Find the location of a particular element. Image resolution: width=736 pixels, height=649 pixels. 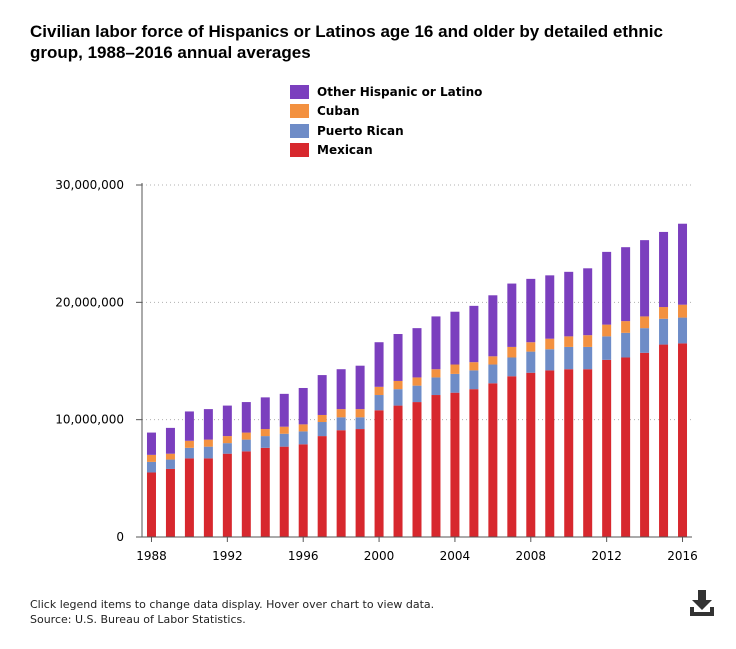

download-icon is located at coordinates (702, 603).